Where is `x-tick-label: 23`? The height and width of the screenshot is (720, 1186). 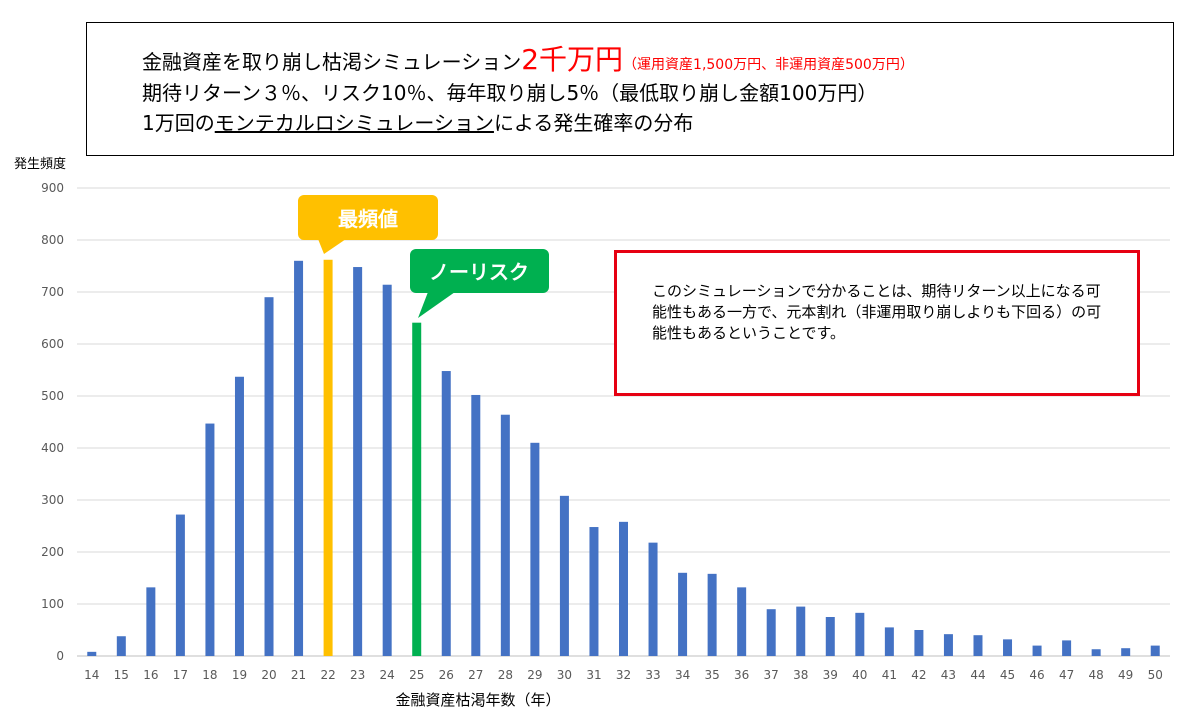 x-tick-label: 23 is located at coordinates (357, 675).